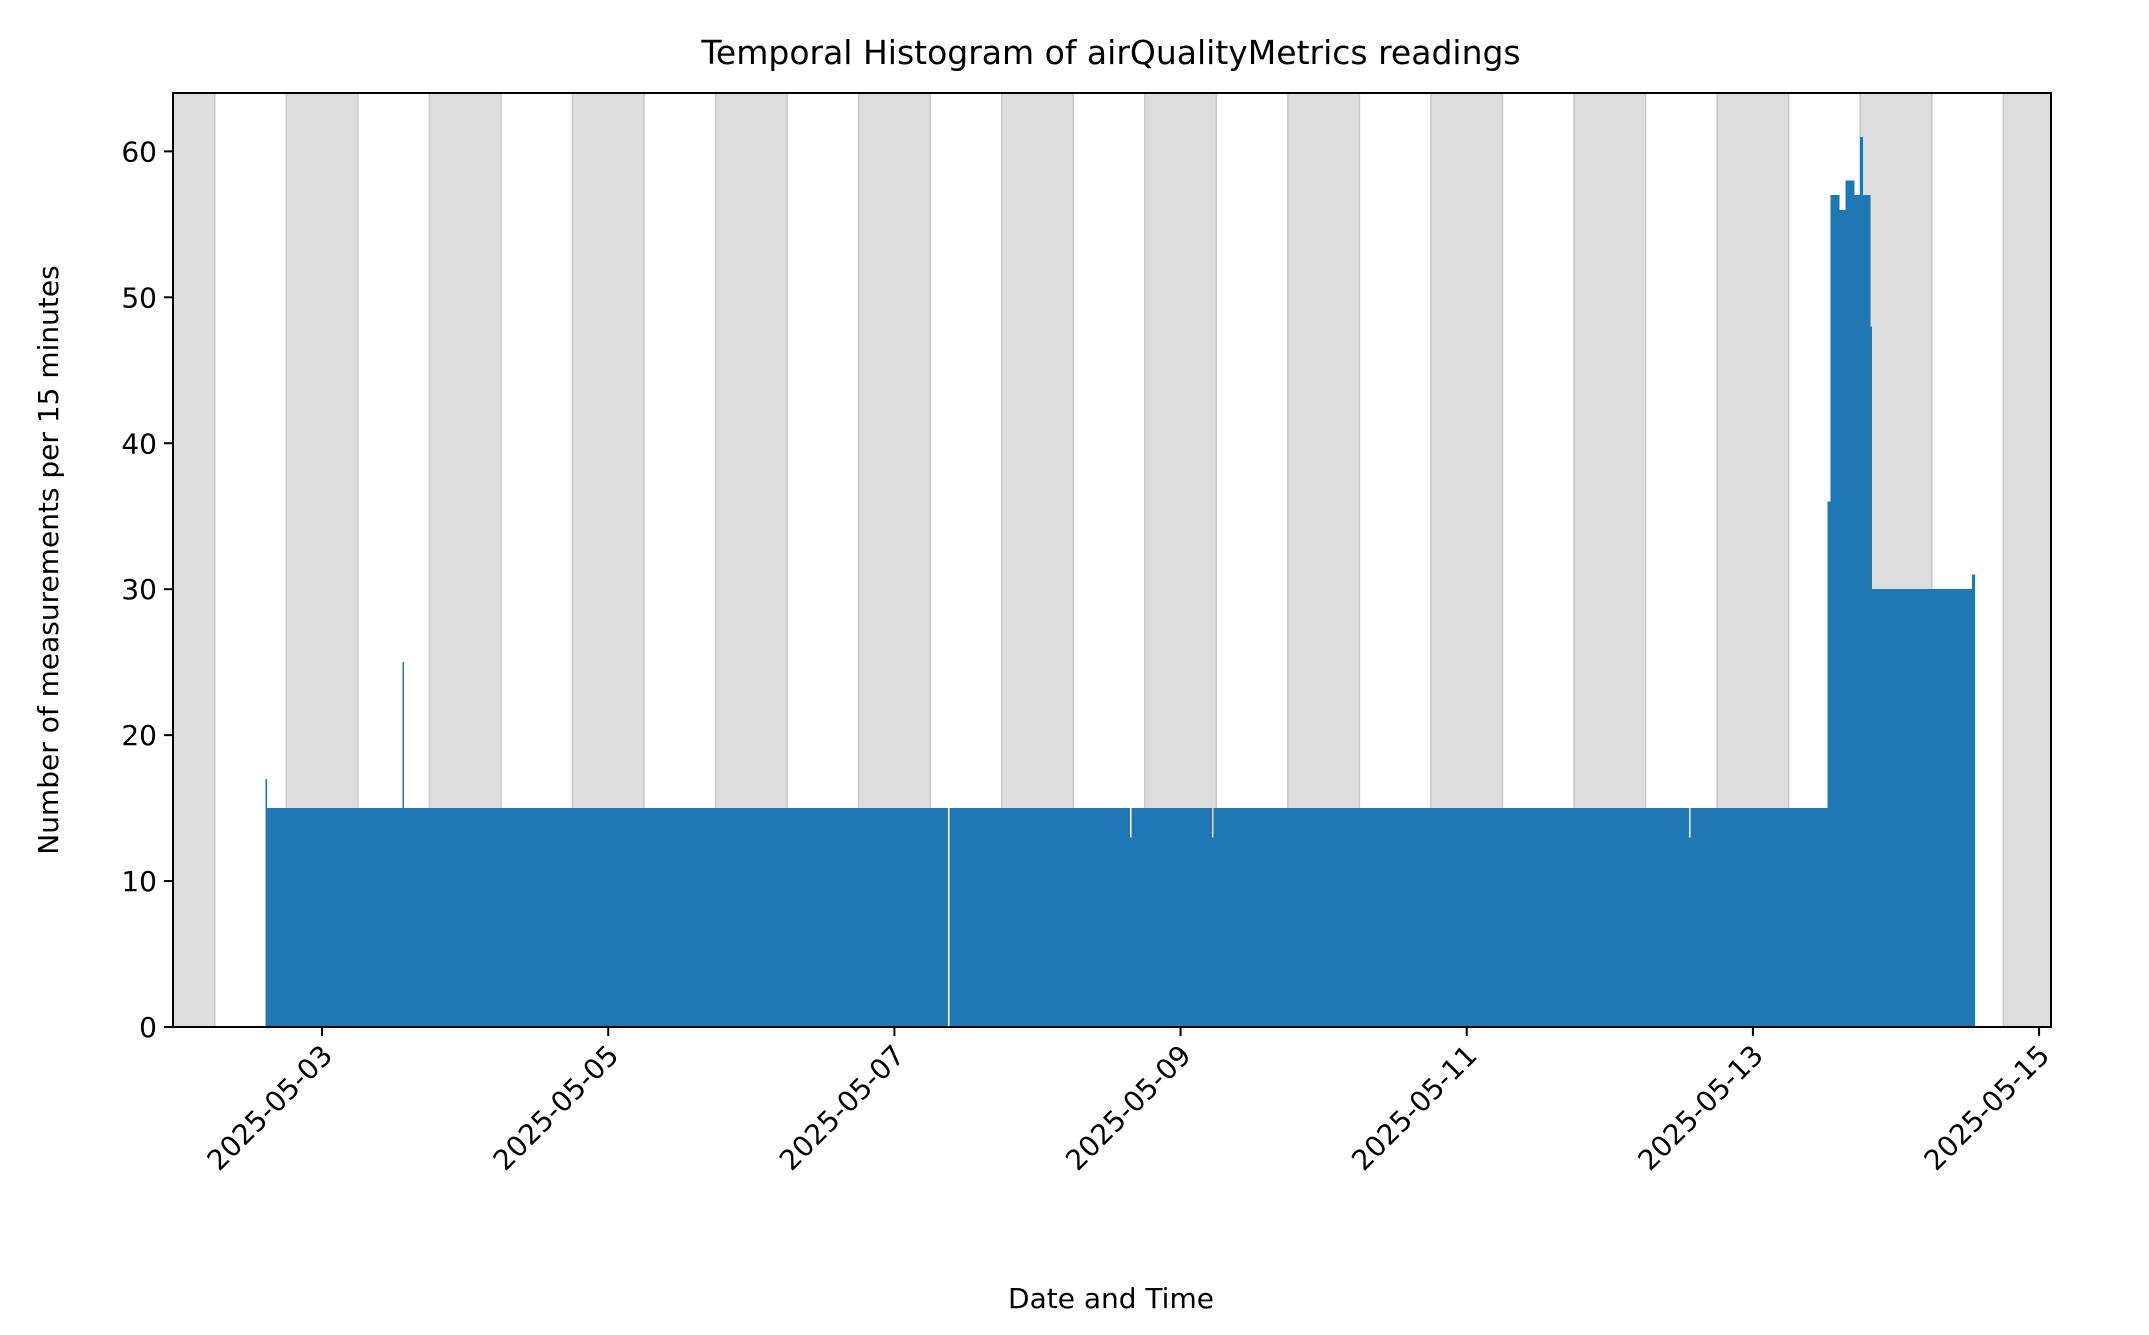 This screenshot has width=2149, height=1335. What do you see at coordinates (139, 881) in the screenshot?
I see `y-tick-label: 10` at bounding box center [139, 881].